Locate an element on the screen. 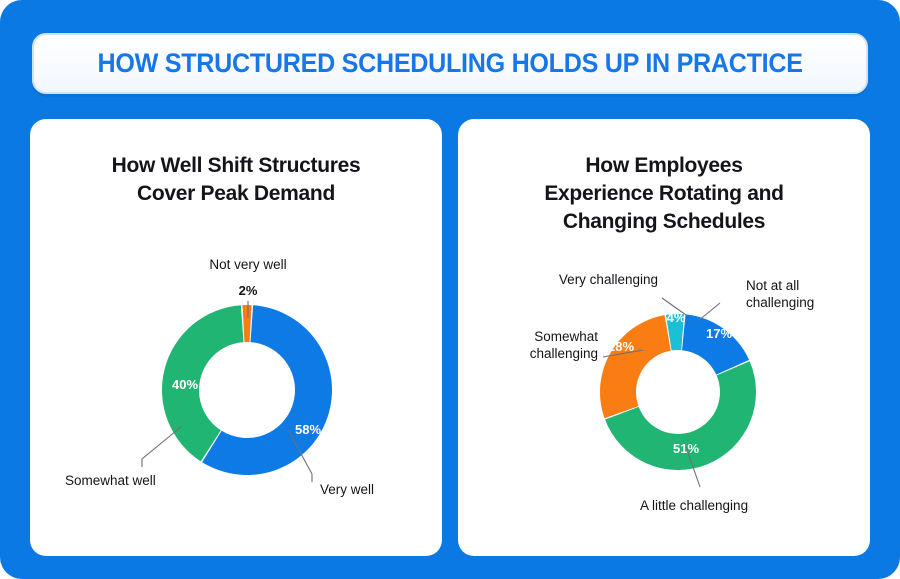 This screenshot has height=579, width=900. leader-line-a-little-challenging is located at coordinates (693, 467).